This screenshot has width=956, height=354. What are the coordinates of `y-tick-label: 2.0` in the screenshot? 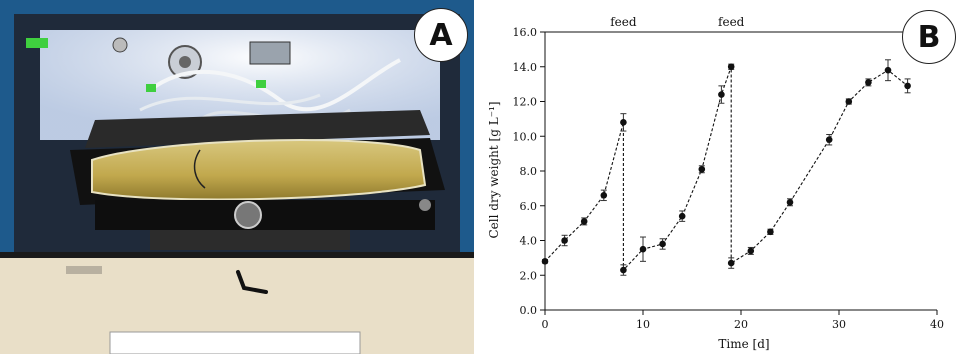 It's located at (529, 275).